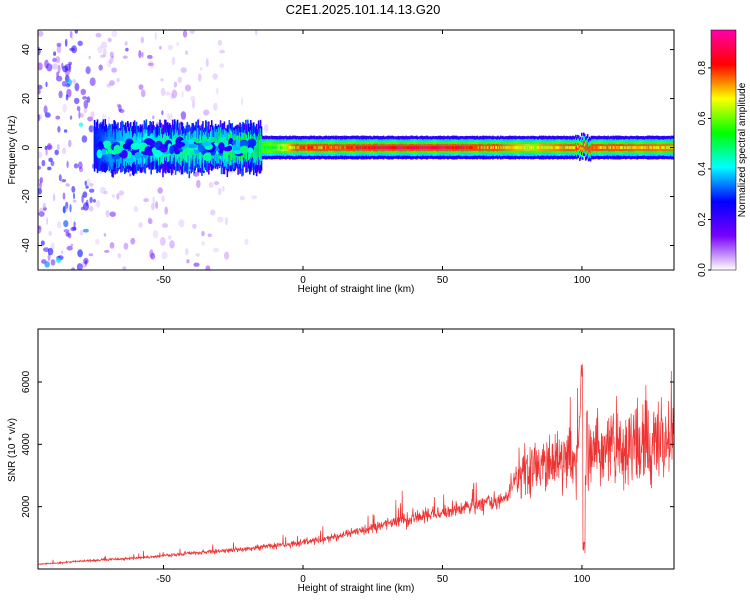  Describe the element at coordinates (443, 280) in the screenshot. I see `x-tick-label: 50` at that location.